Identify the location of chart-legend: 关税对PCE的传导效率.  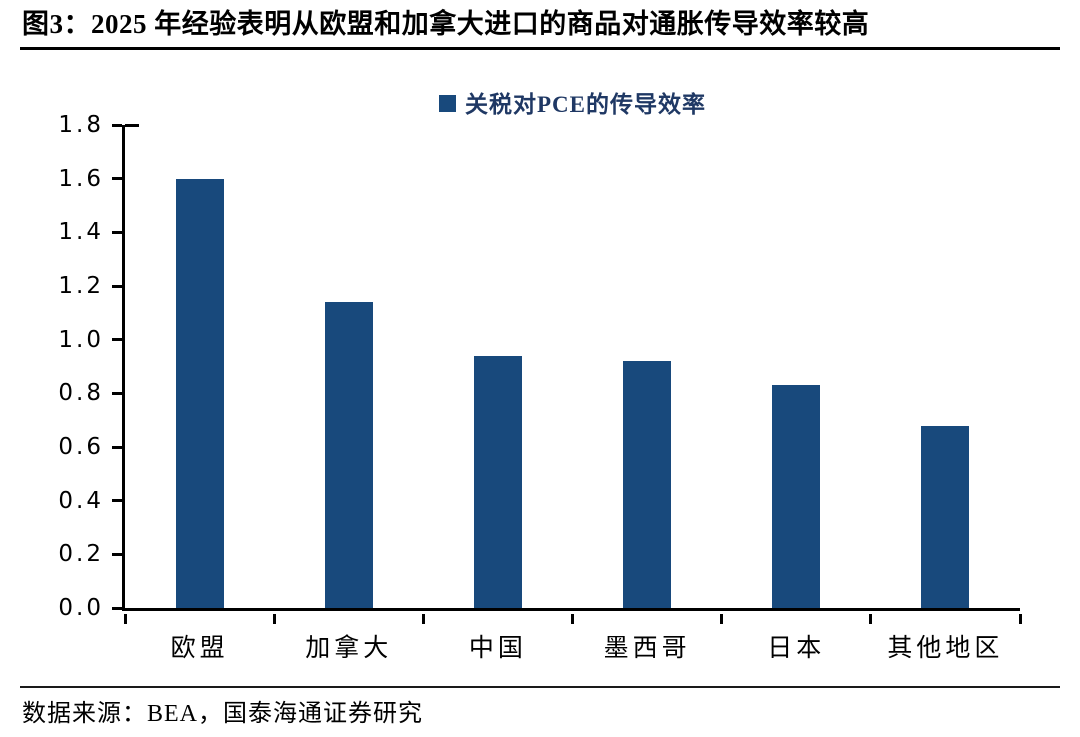
(572, 102).